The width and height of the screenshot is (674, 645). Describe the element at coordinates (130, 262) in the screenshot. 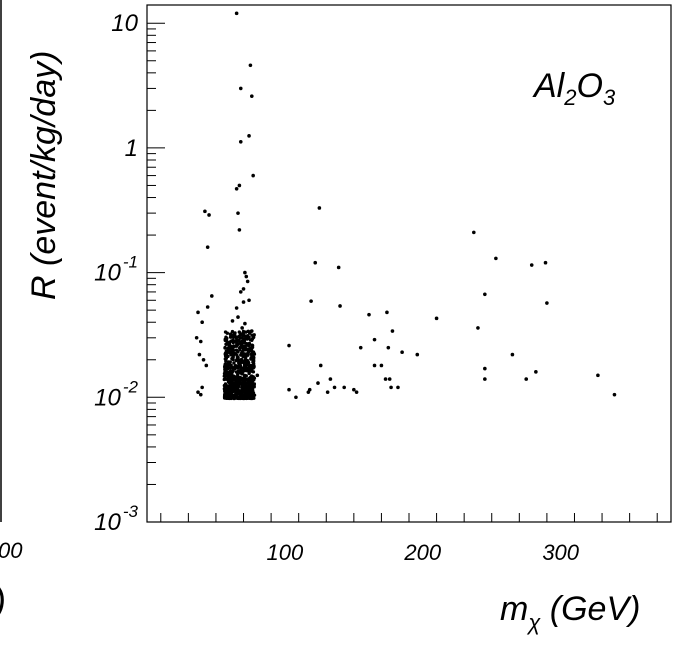

I see `y-tick-label-exponent: -1` at that location.